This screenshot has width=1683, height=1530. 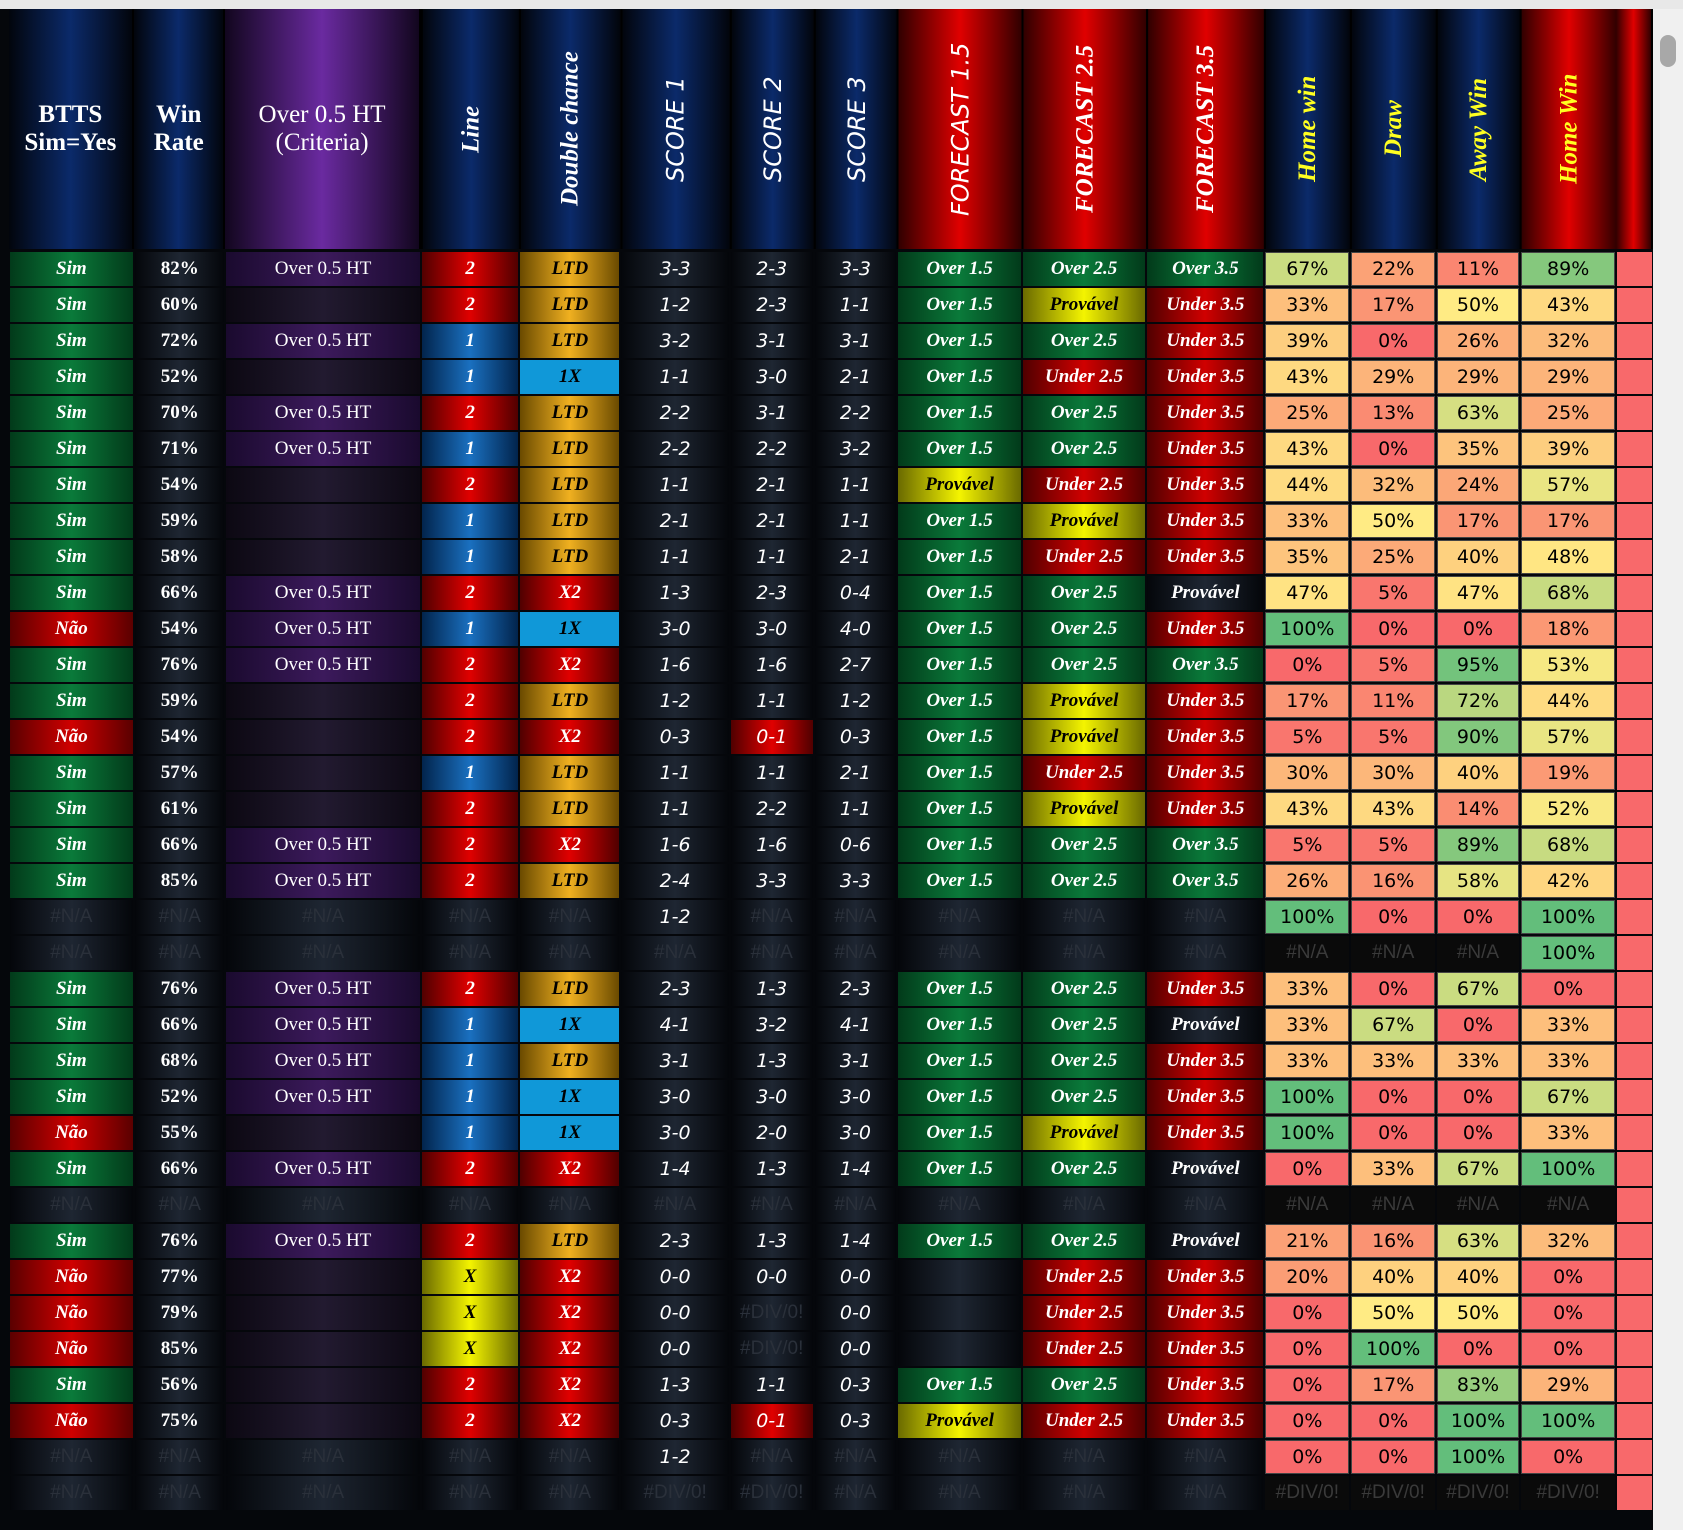 What do you see at coordinates (1478, 377) in the screenshot?
I see `cell: 29%` at bounding box center [1478, 377].